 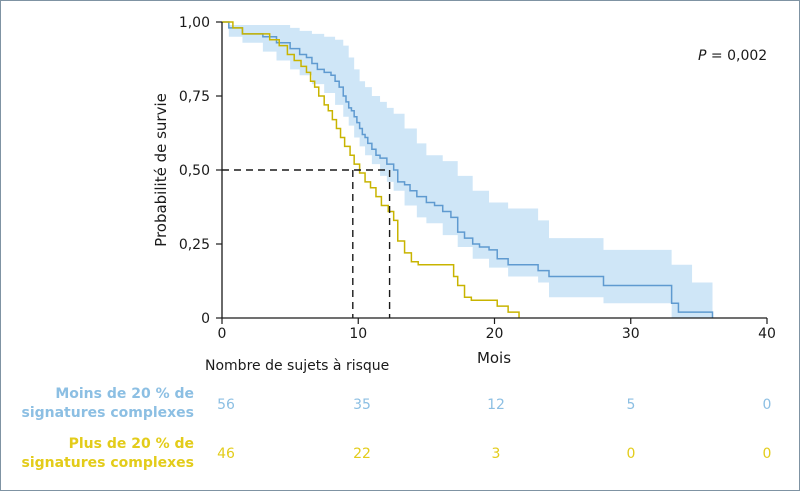 What do you see at coordinates (297, 366) in the screenshot?
I see `risk-table-title: Nombre de sujets à risque` at bounding box center [297, 366].